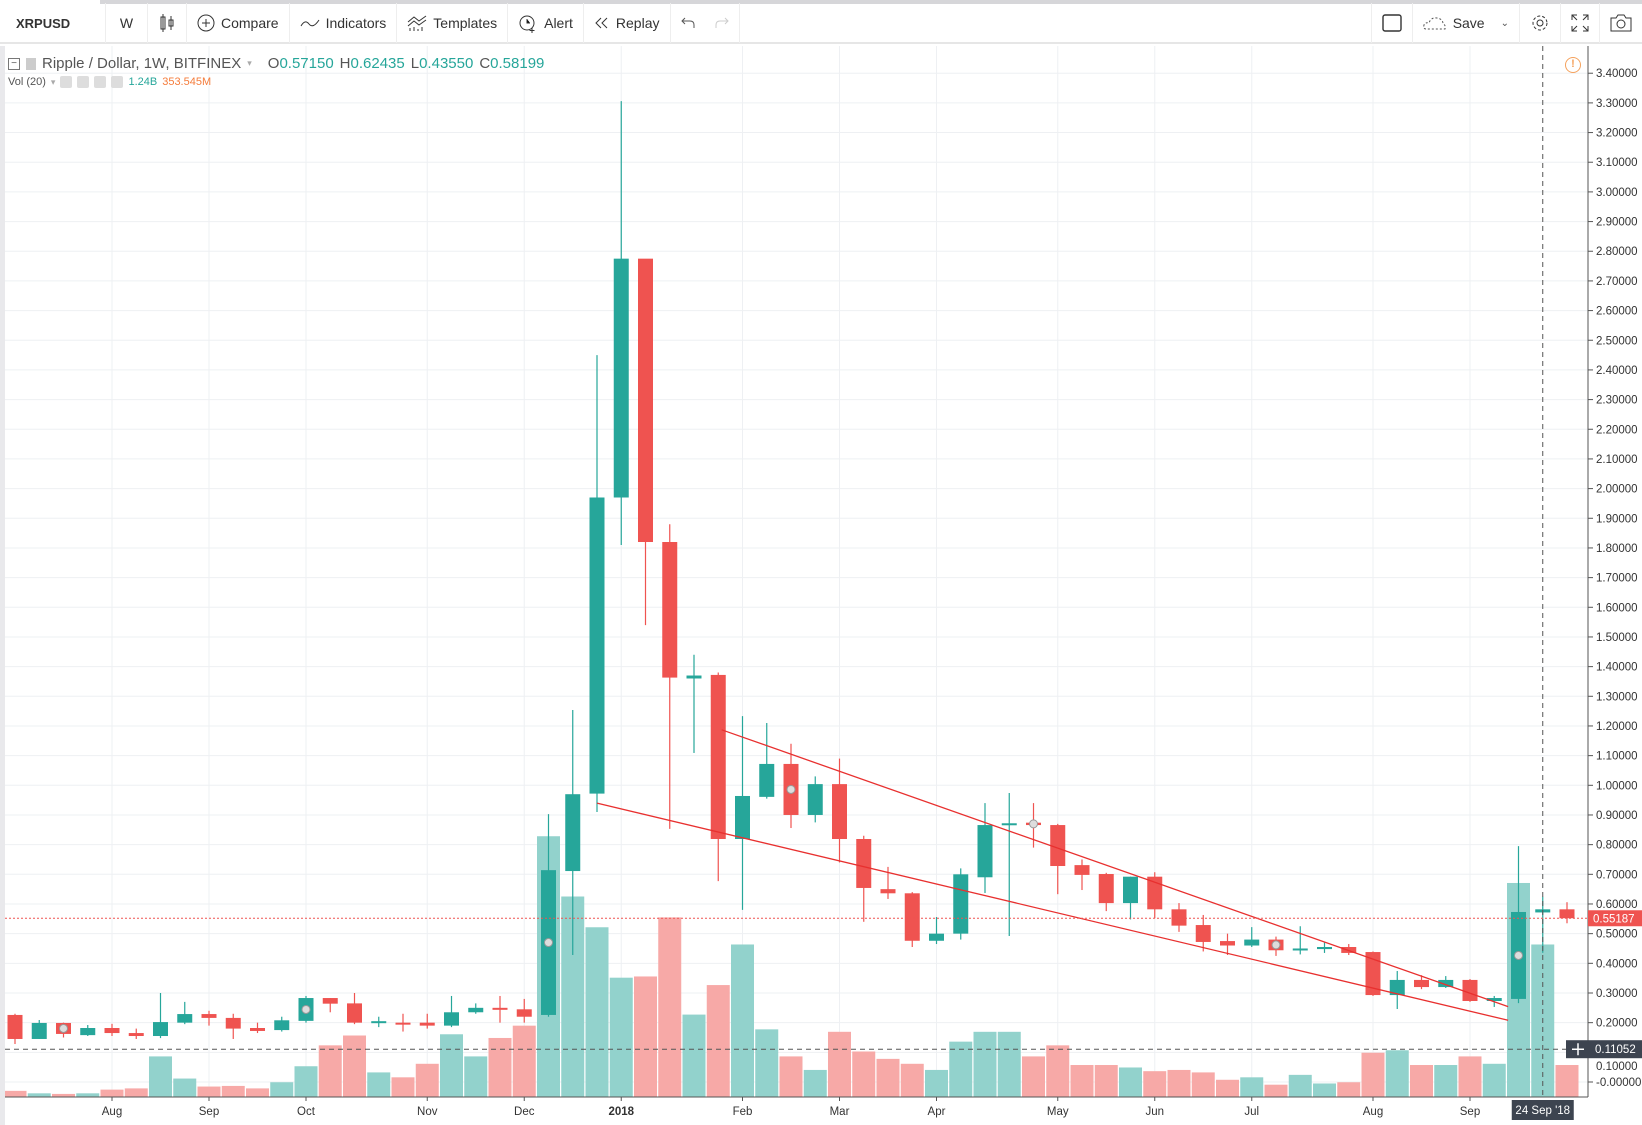  What do you see at coordinates (250, 23) in the screenshot?
I see `compare-label: Compare` at bounding box center [250, 23].